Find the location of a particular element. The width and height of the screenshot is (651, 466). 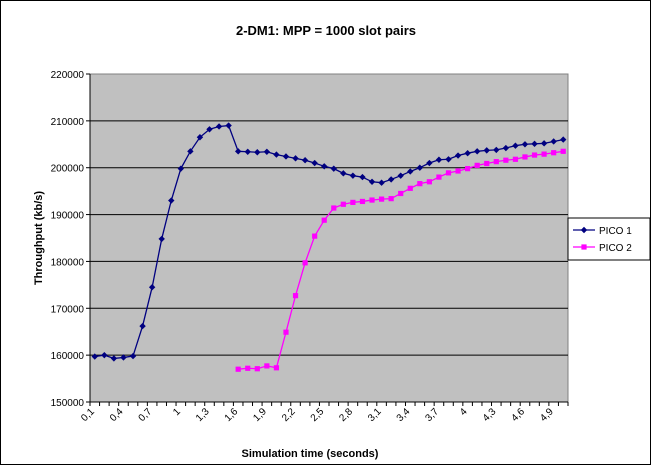

x-tick-label: 4,3 is located at coordinates (490, 415).